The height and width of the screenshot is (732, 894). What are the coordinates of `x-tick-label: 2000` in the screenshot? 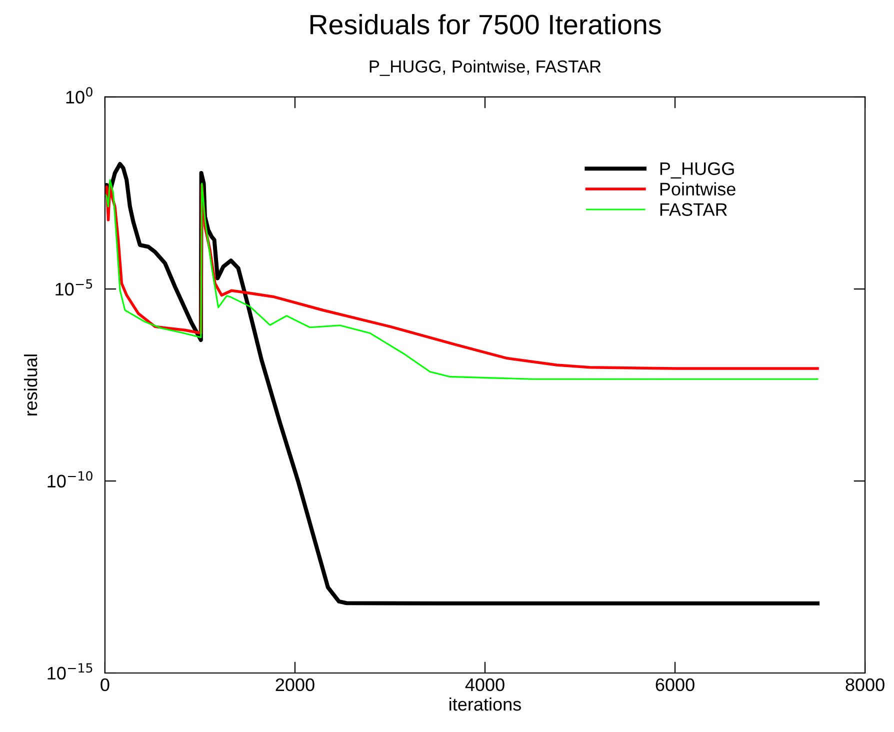 It's located at (295, 685).